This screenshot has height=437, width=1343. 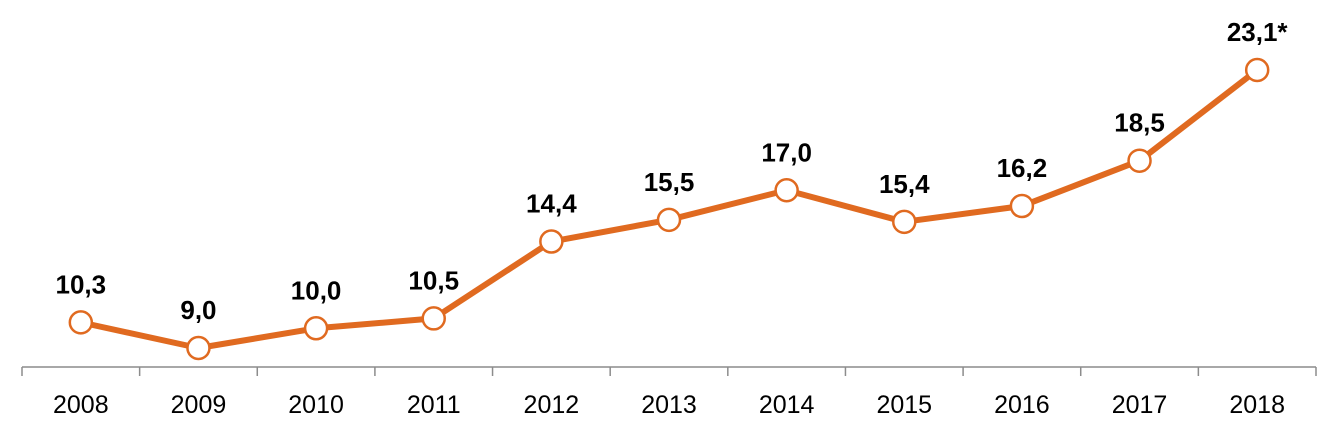 What do you see at coordinates (787, 405) in the screenshot?
I see `x-tick-label-2014: 2014` at bounding box center [787, 405].